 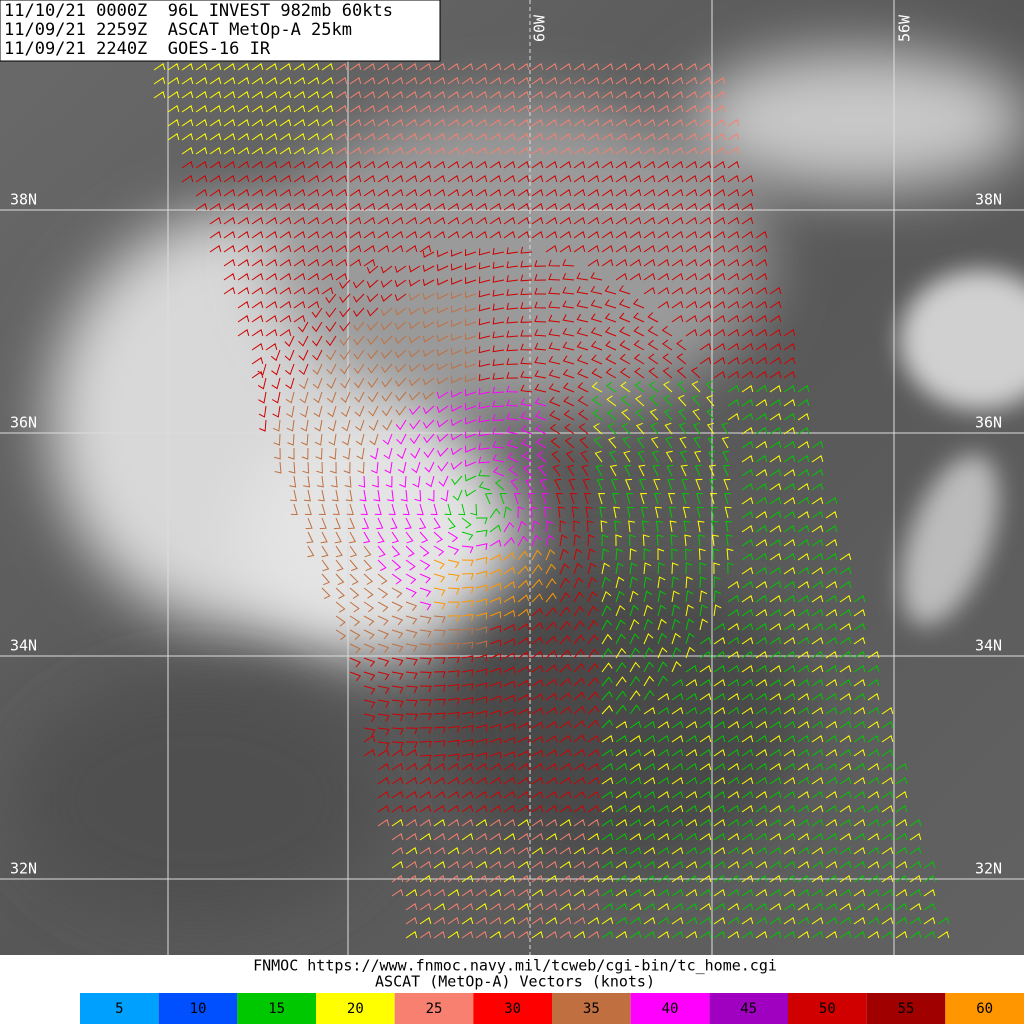 I want to click on legend-label: 5, so click(x=119, y=1009).